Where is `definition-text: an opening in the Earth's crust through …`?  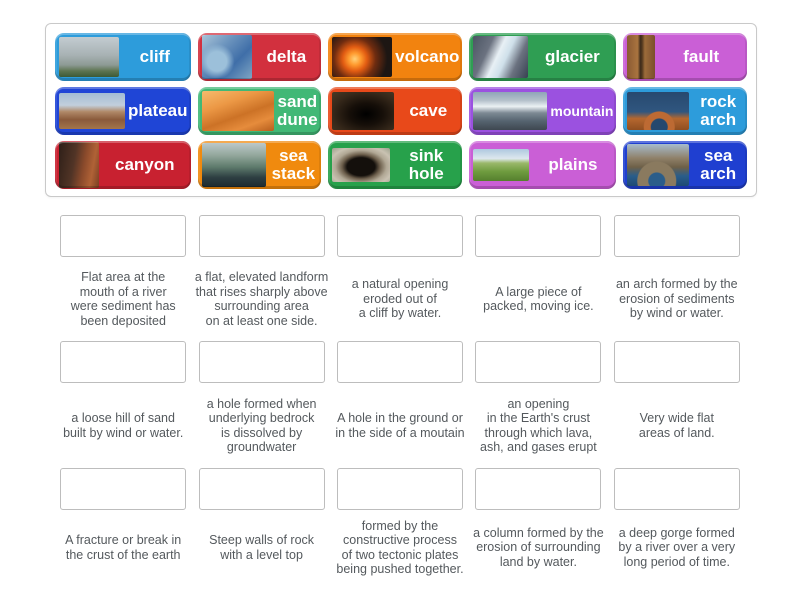 definition-text: an opening in the Earth's crust through … is located at coordinates (538, 425).